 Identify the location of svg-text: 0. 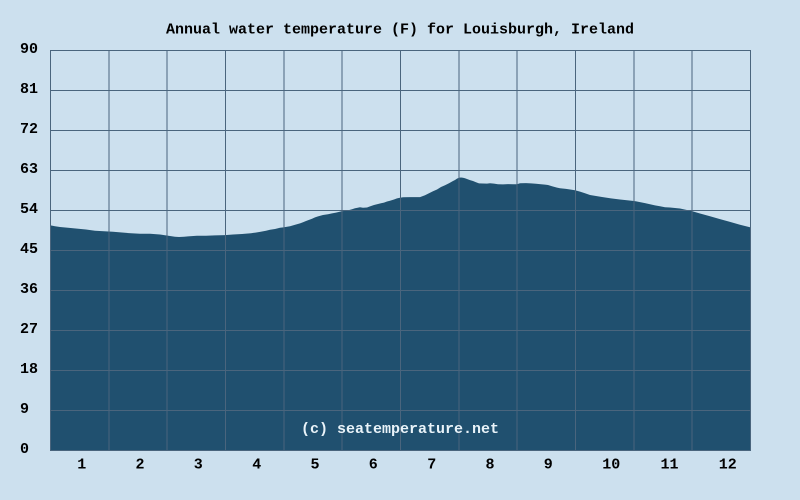
(24, 449).